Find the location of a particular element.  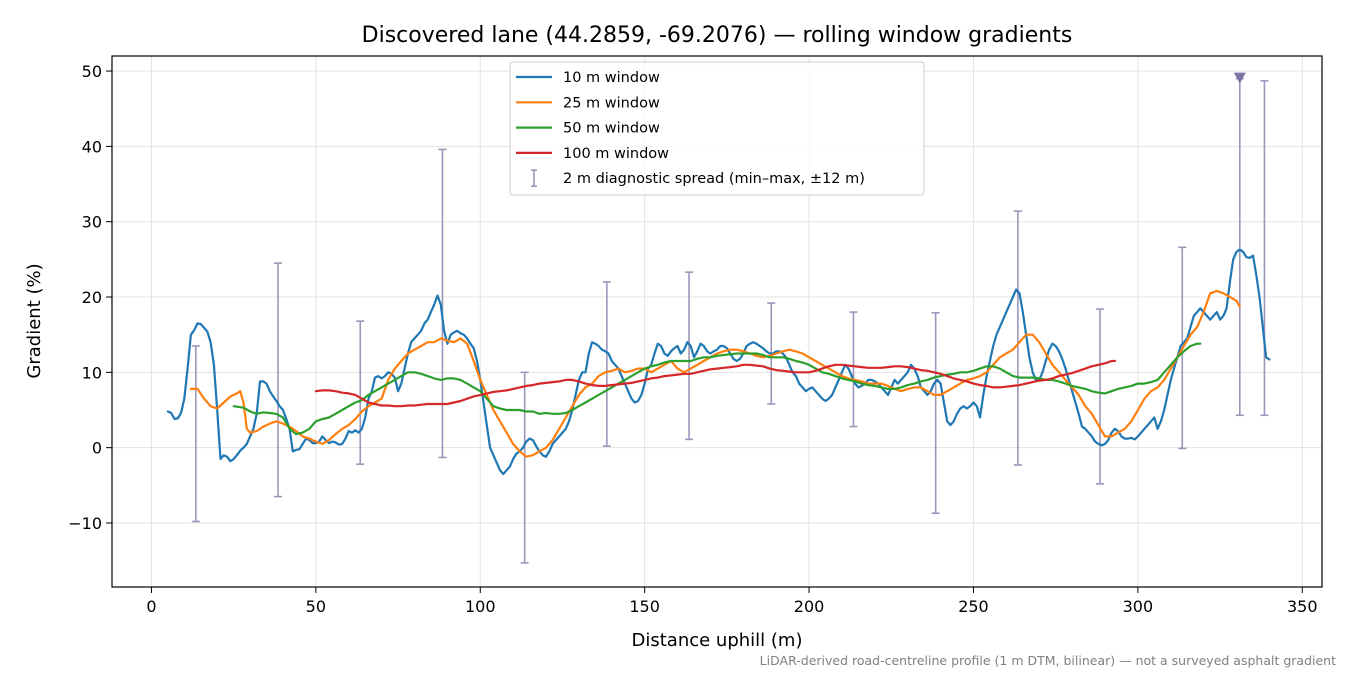

y-tick-label: −10 is located at coordinates (85, 523).